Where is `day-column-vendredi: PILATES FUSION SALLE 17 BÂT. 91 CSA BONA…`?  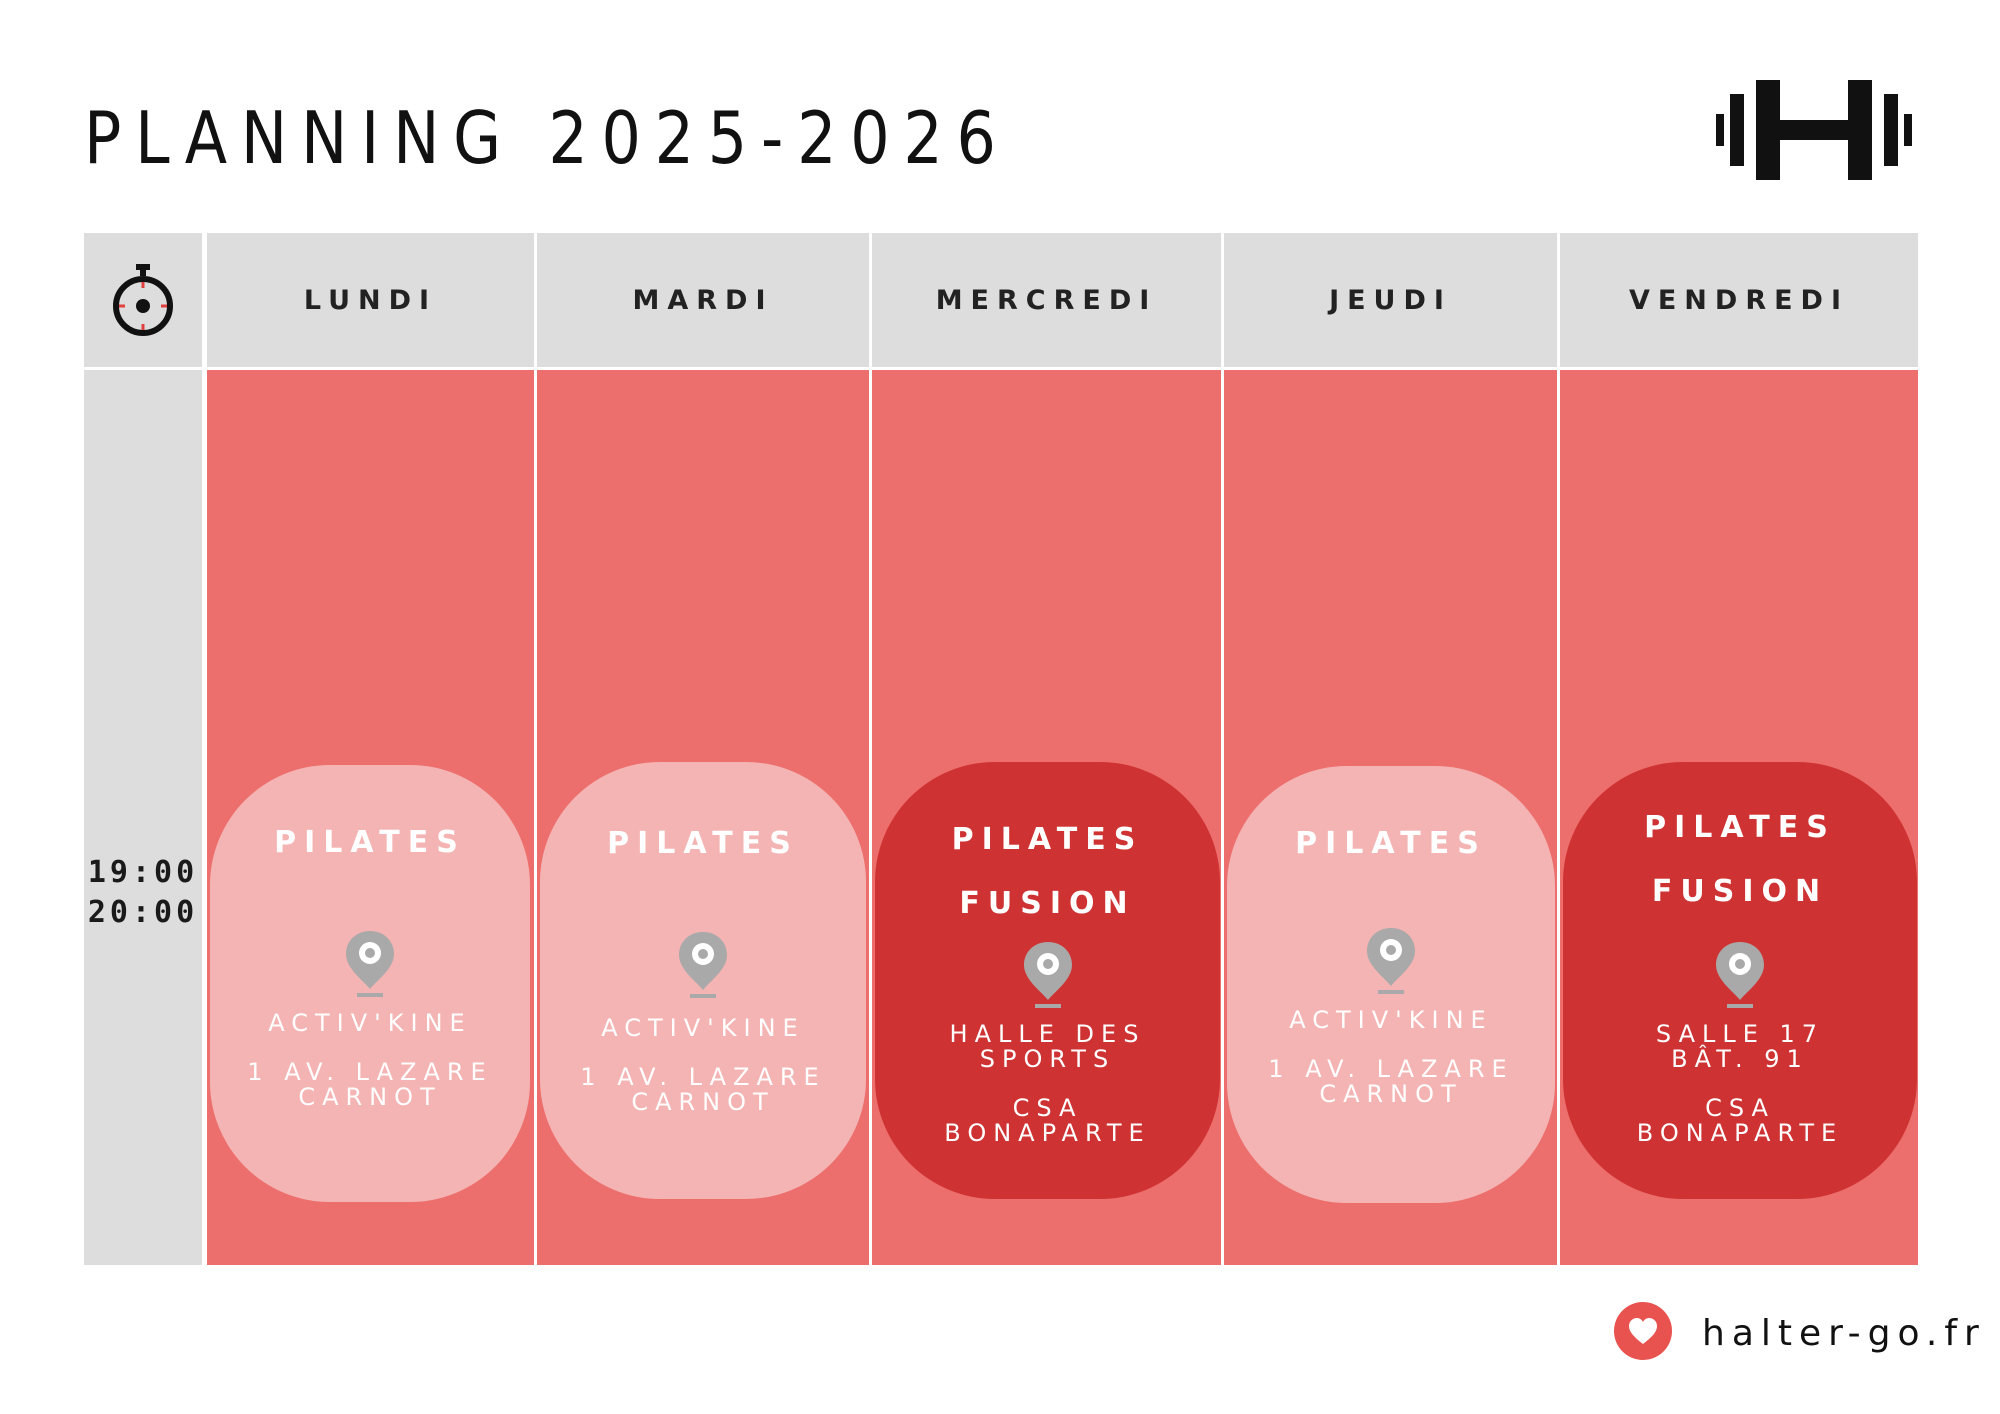
day-column-vendredi: PILATES FUSION SALLE 17 BÂT. 91 CSA BONA… is located at coordinates (1739, 817).